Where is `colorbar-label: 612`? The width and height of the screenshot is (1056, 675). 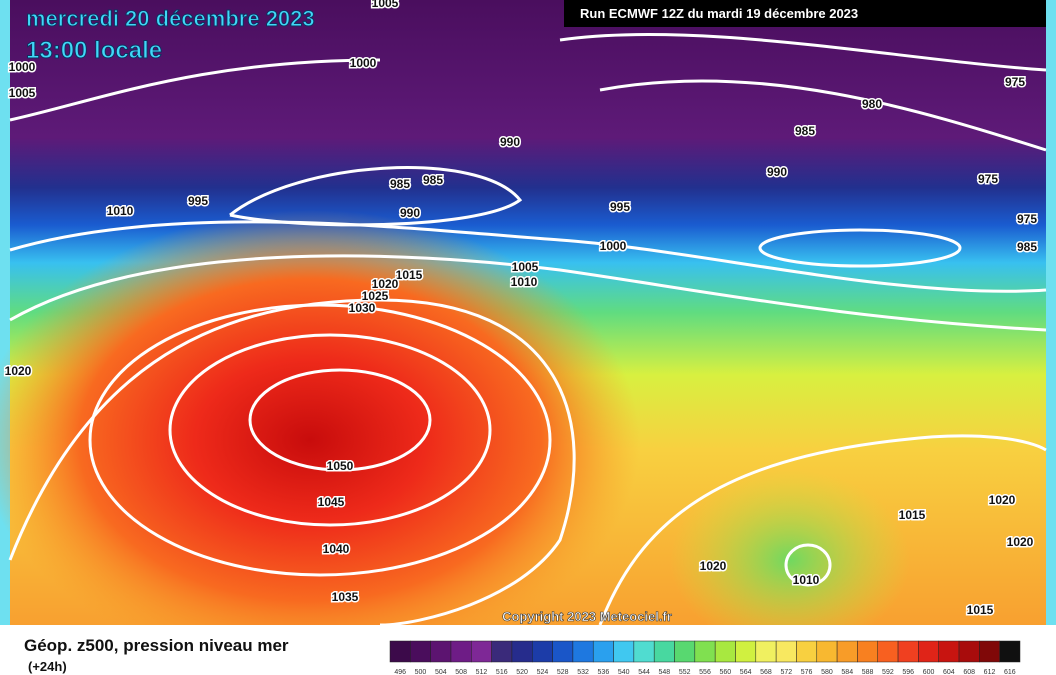
colorbar-label: 612 is located at coordinates (990, 672).